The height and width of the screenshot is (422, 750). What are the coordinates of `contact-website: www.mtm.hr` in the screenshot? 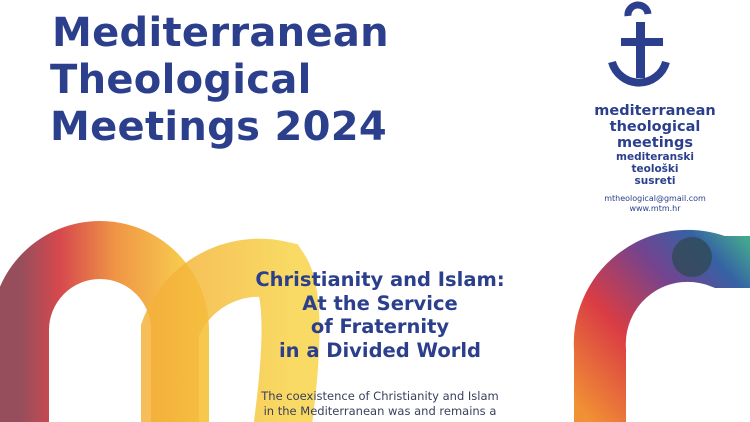 It's located at (655, 208).